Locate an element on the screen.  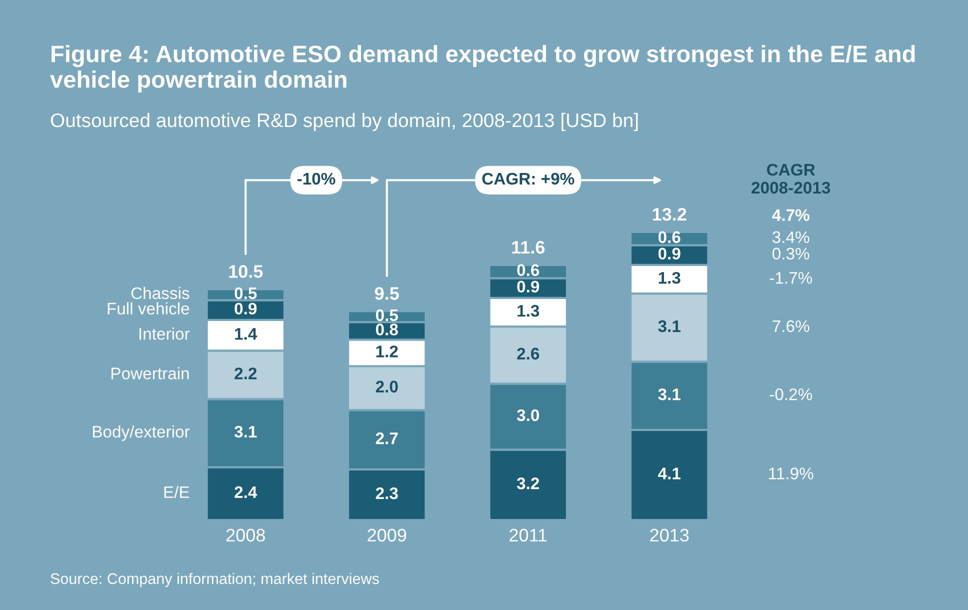
series-label: Body/exterior is located at coordinates (141, 433).